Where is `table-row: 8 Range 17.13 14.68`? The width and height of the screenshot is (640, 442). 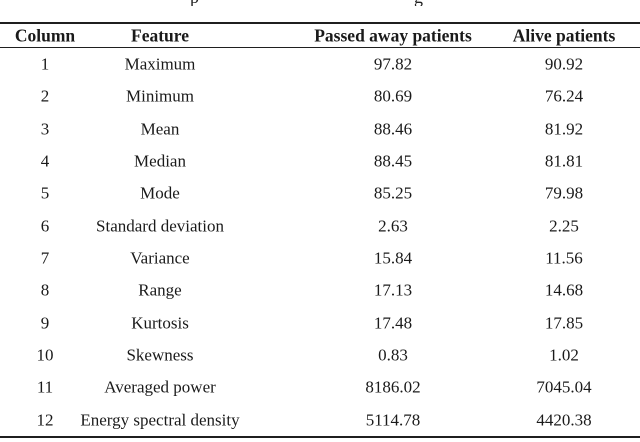
table-row: 8 Range 17.13 14.68 is located at coordinates (320, 290).